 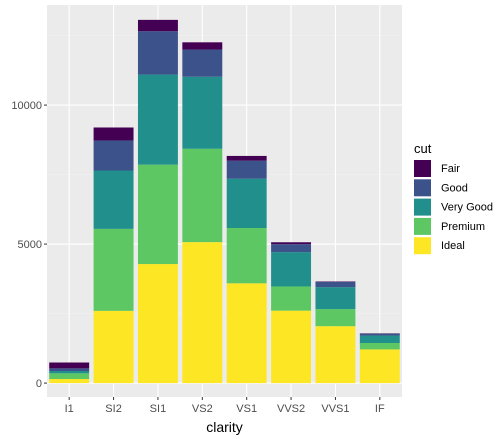 What do you see at coordinates (422, 168) in the screenshot?
I see `legend-key-fair` at bounding box center [422, 168].